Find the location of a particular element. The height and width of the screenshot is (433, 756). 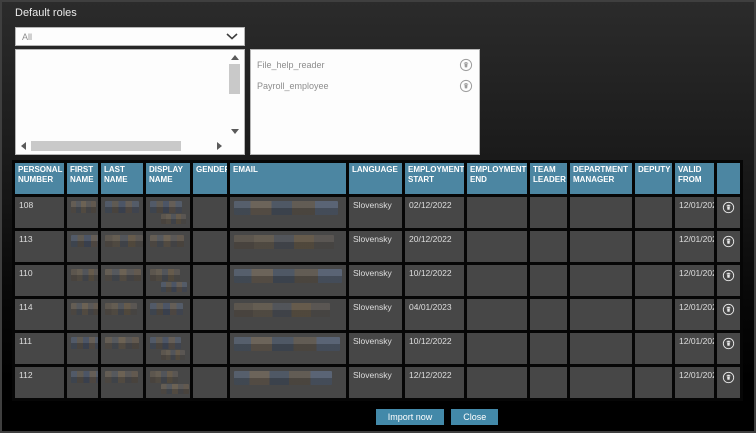

horizontal-scrollbar is located at coordinates (121, 145).